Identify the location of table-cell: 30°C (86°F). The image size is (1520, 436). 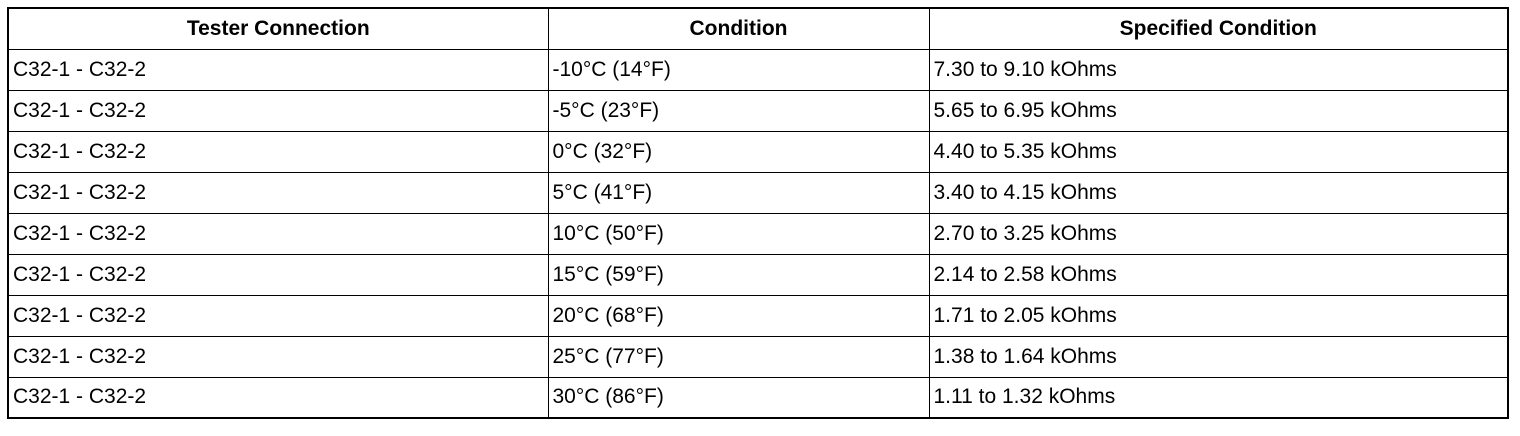
(738, 397).